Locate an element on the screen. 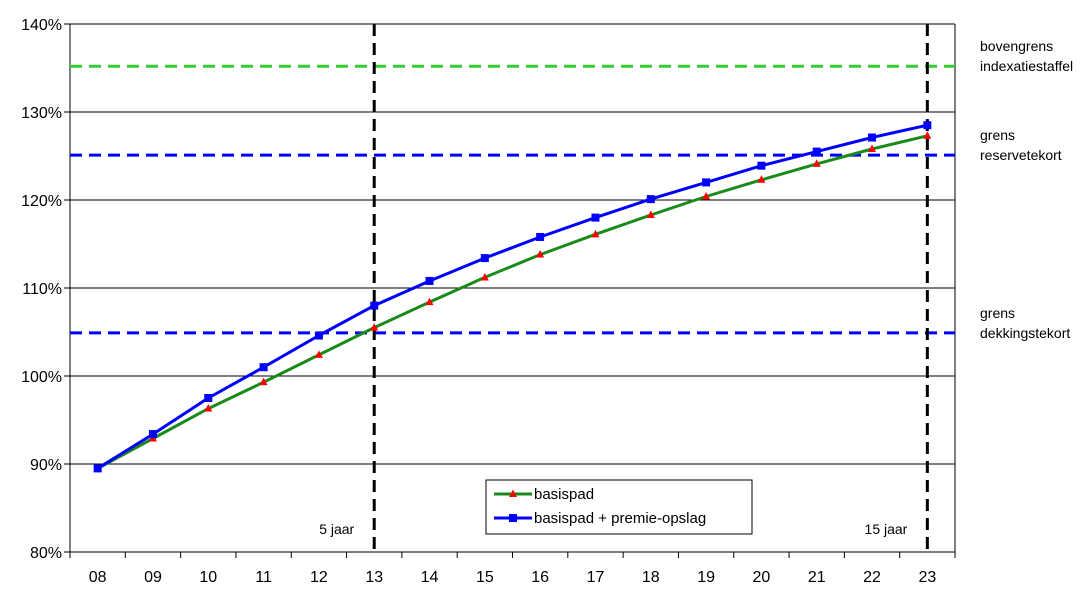  x-tick-label: 17 is located at coordinates (596, 577).